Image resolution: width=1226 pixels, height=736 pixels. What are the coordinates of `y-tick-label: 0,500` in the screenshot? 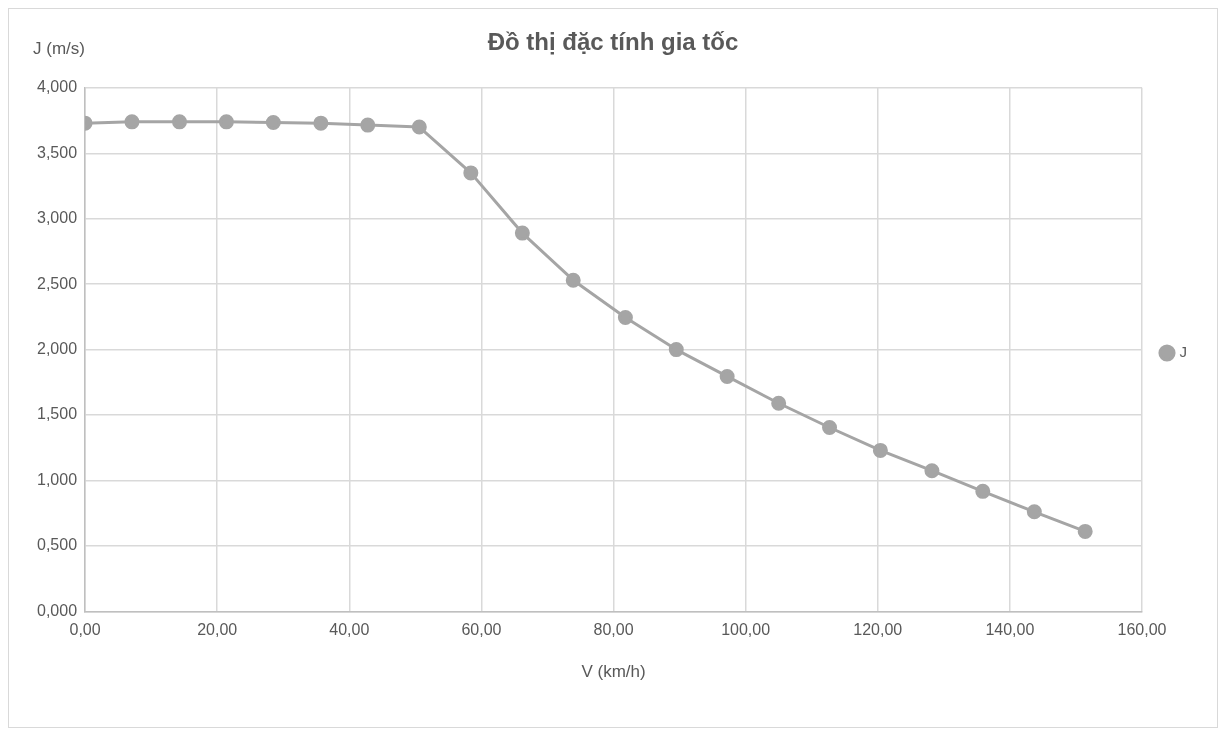 It's located at (57, 545).